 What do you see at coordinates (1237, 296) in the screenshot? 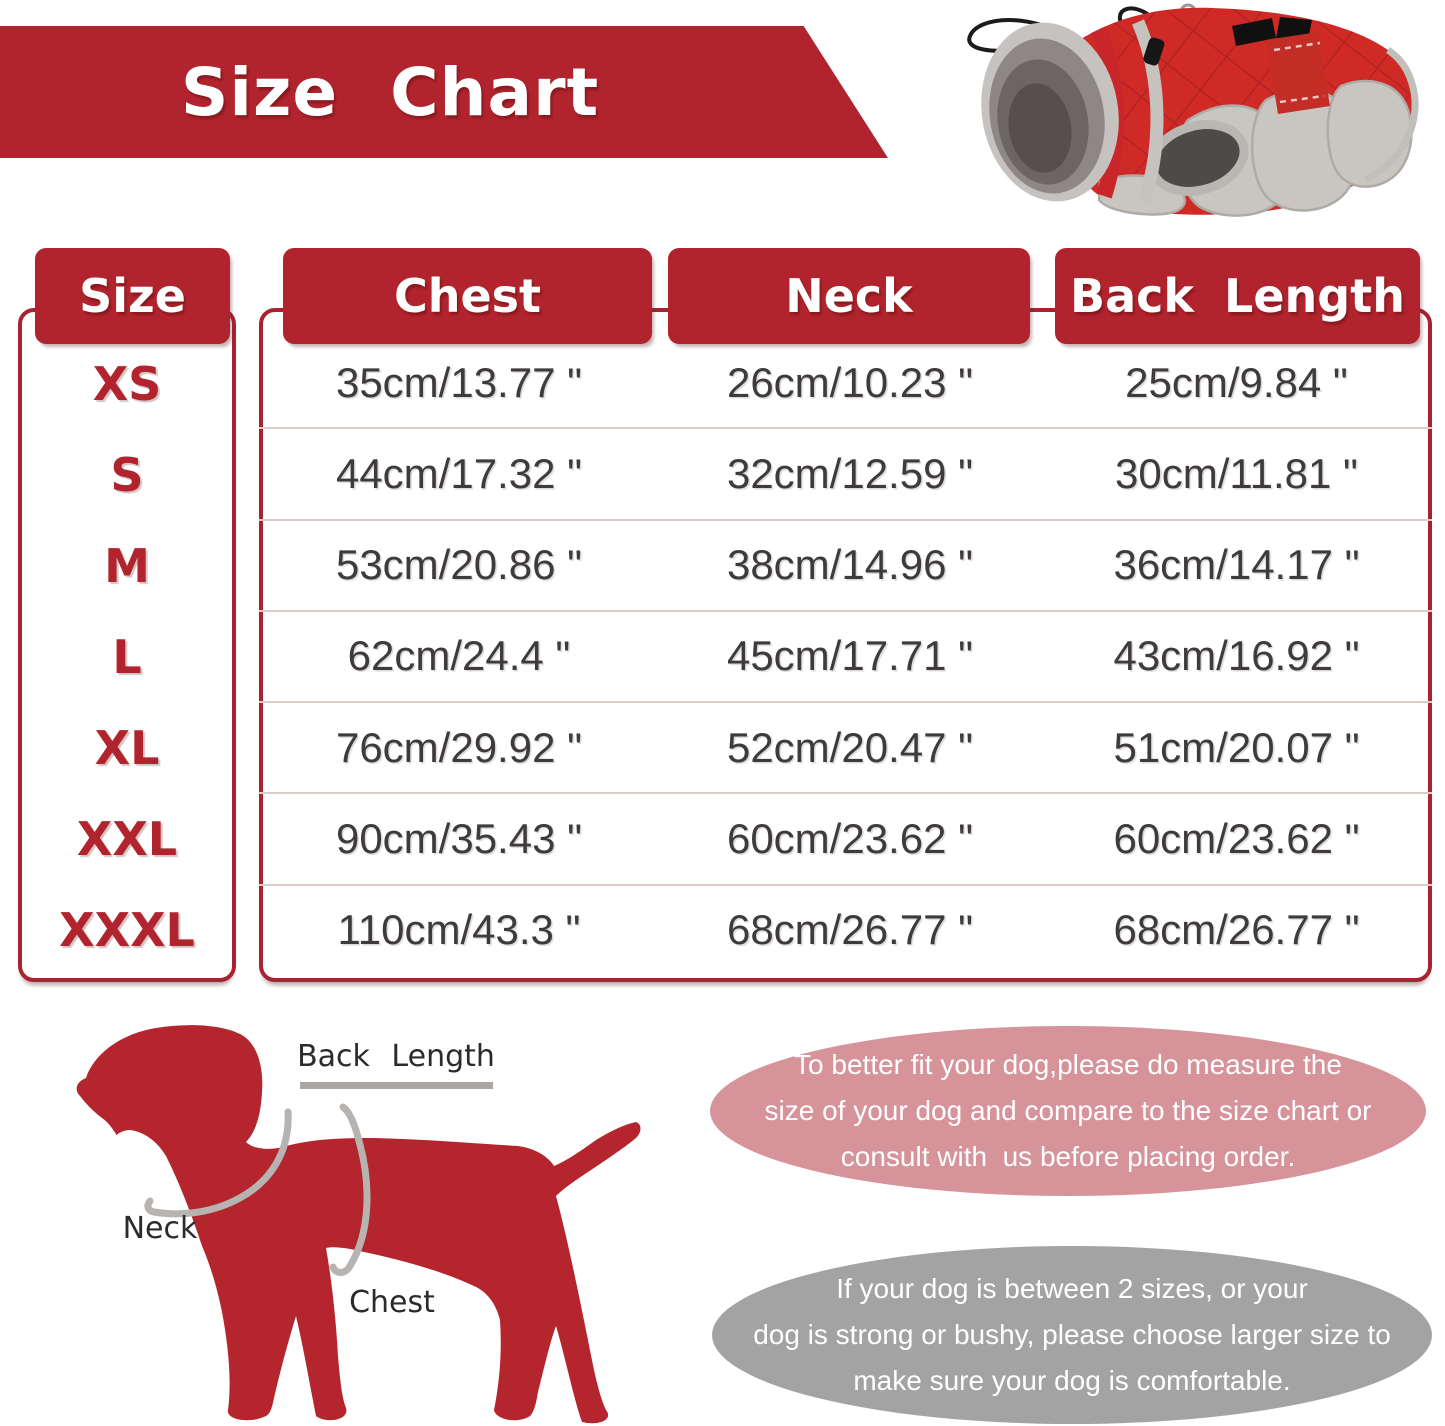
I see `column-header-back-length: Back Length` at bounding box center [1237, 296].